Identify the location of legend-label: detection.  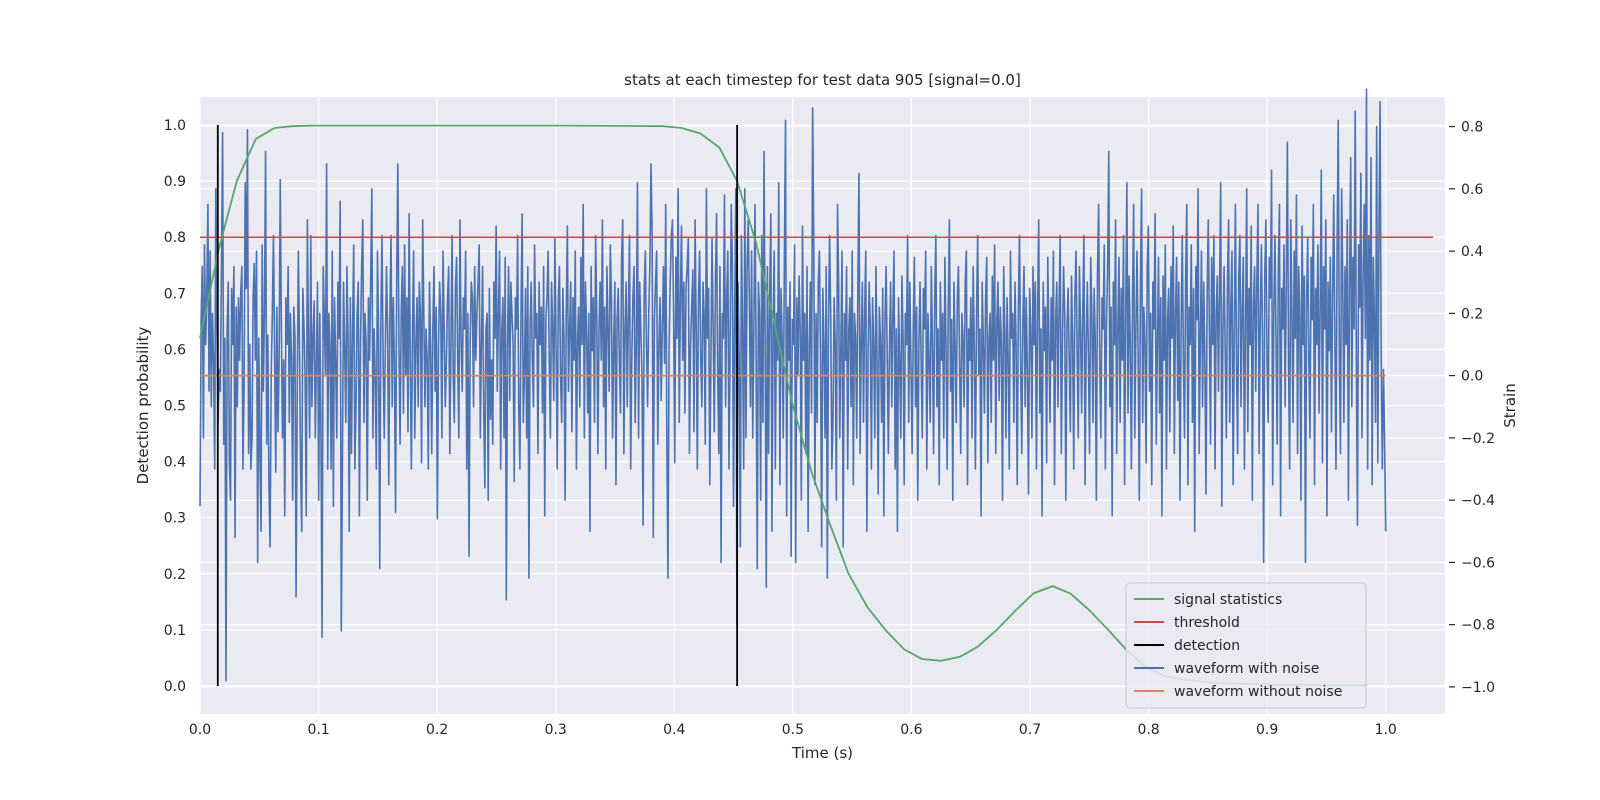
(1207, 646).